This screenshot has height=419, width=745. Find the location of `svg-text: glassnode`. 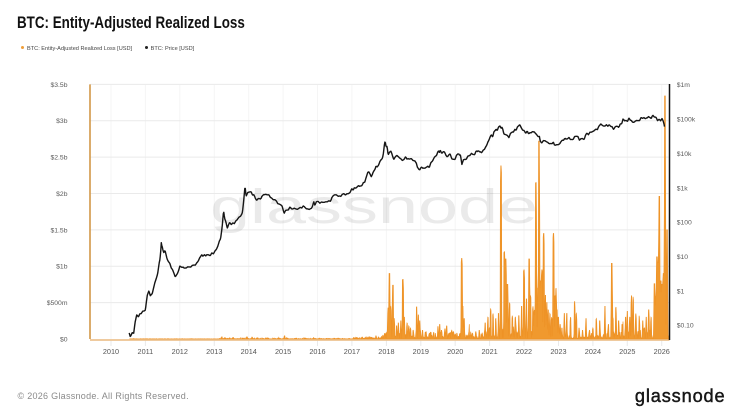

svg-text: glassnode is located at coordinates (374, 207).